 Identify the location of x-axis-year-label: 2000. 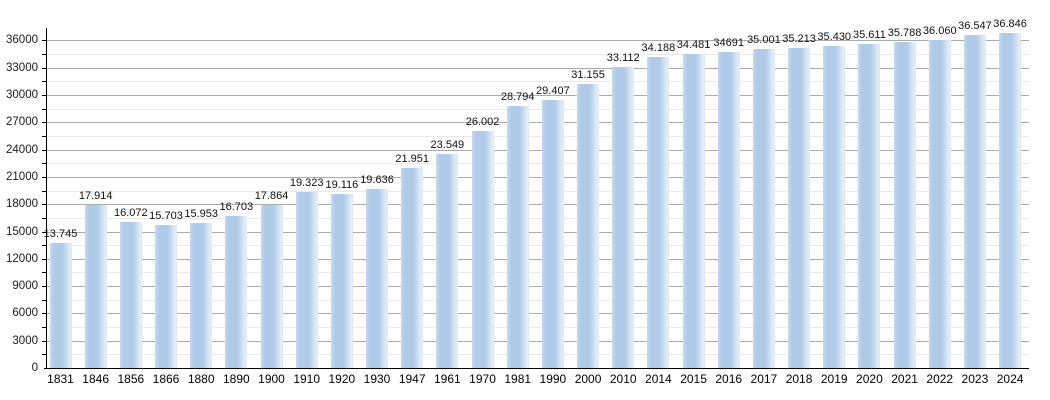
(588, 379).